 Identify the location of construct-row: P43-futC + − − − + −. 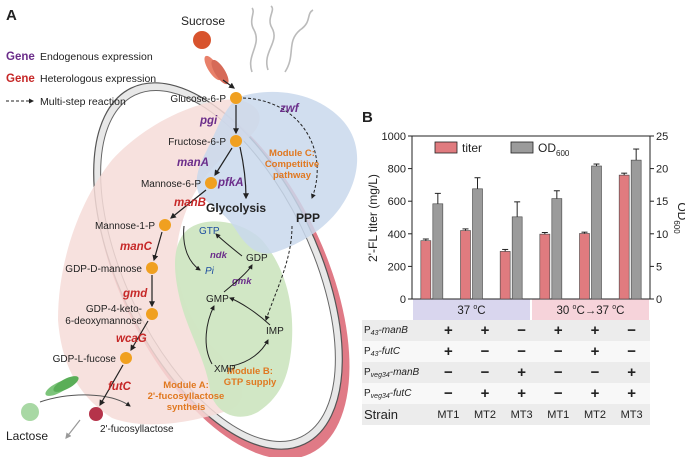
(506, 351).